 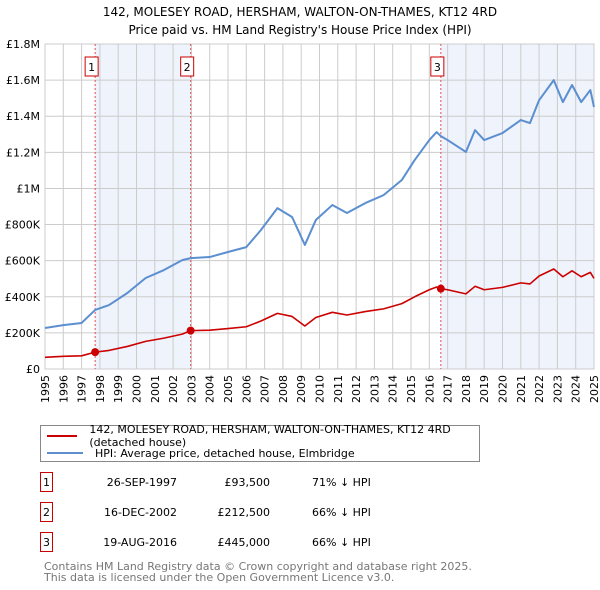 I want to click on y-tick-label: £600K, so click(x=23, y=261).